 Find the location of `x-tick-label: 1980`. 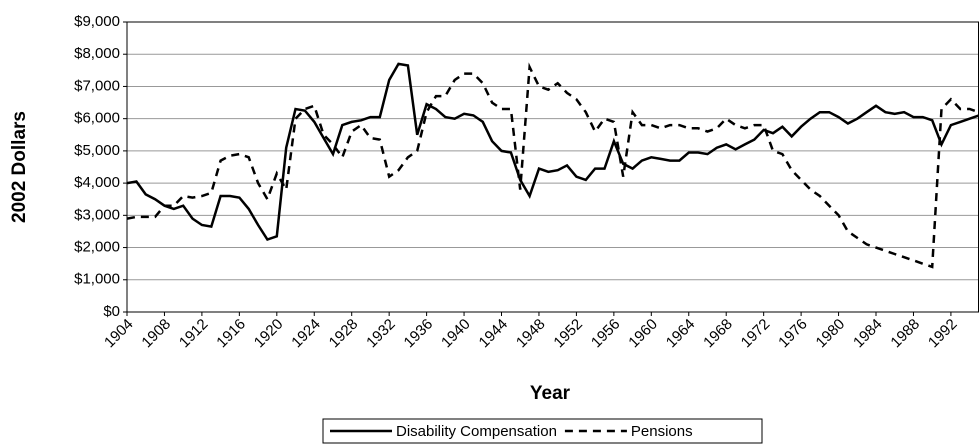

x-tick-label: 1980 is located at coordinates (831, 334).